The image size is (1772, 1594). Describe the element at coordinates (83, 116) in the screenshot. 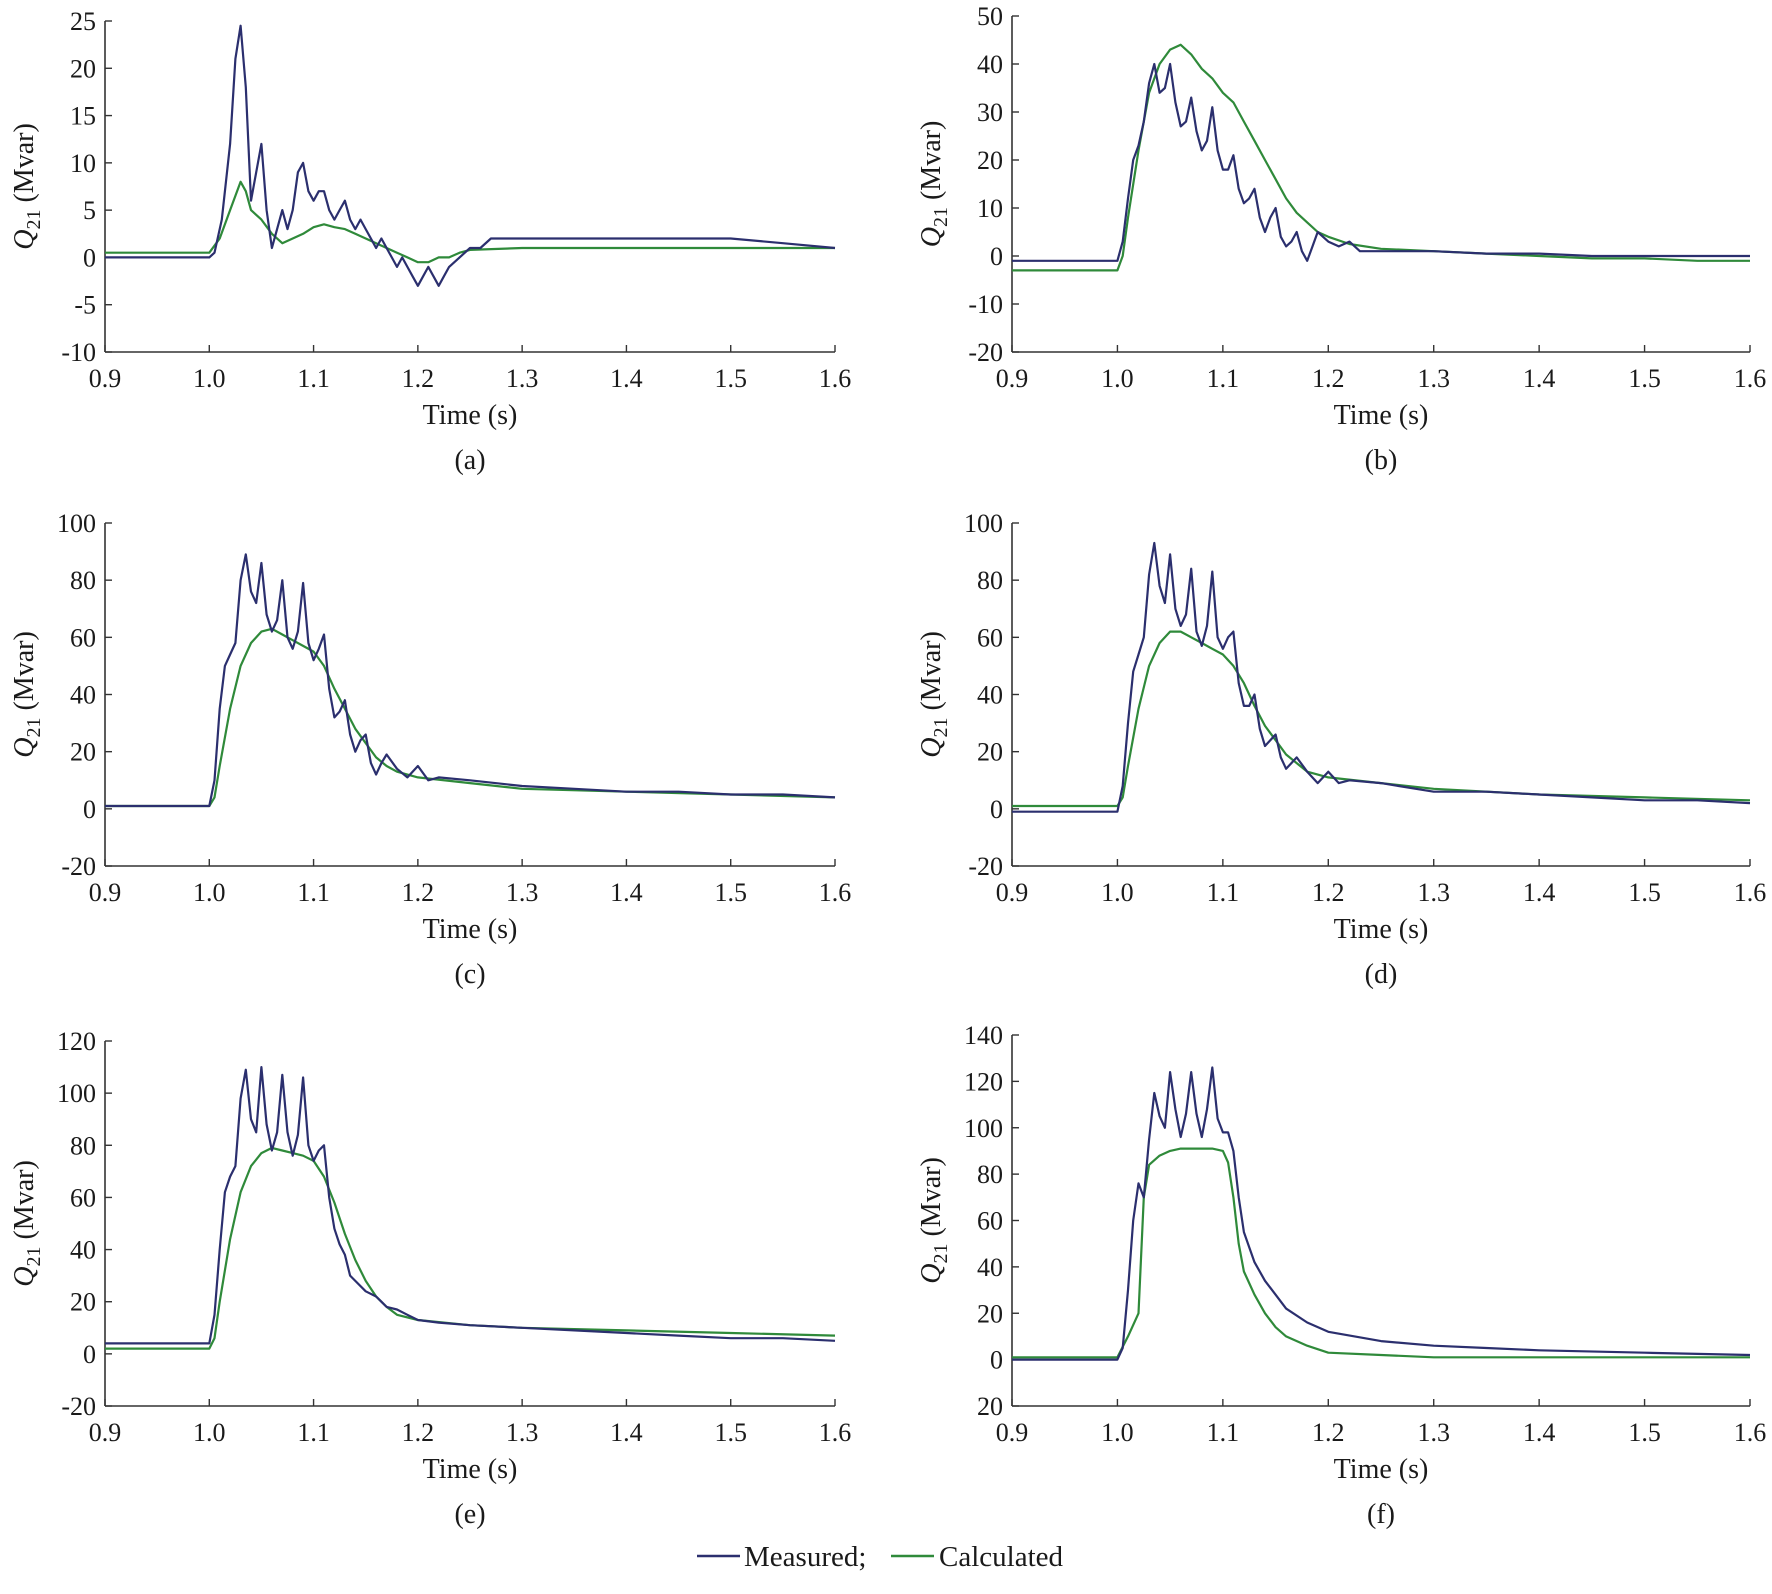

I see `y-tick-label: 15` at that location.